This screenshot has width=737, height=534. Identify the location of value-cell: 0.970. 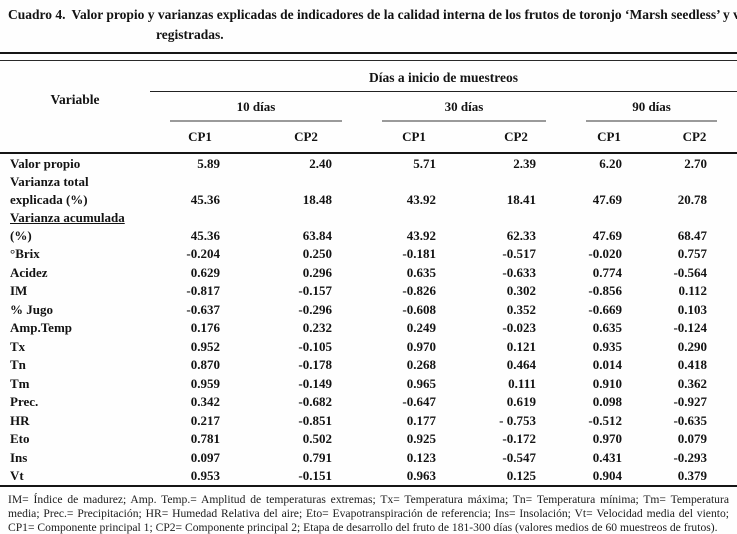
(421, 346).